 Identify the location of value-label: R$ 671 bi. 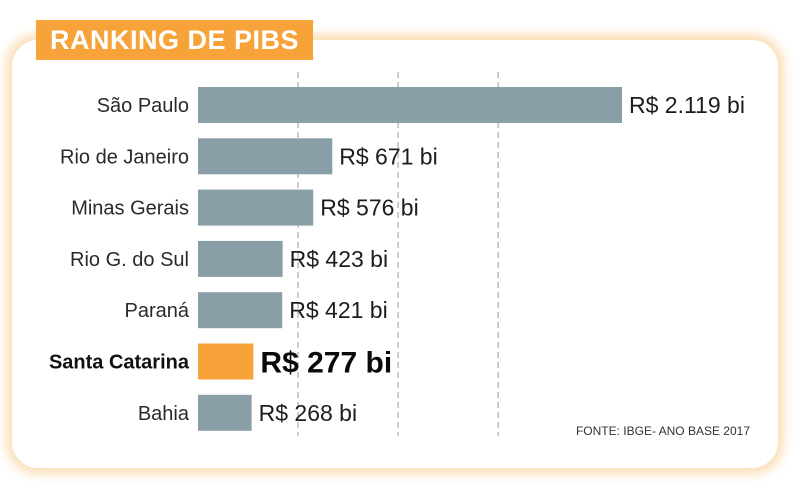
(388, 156).